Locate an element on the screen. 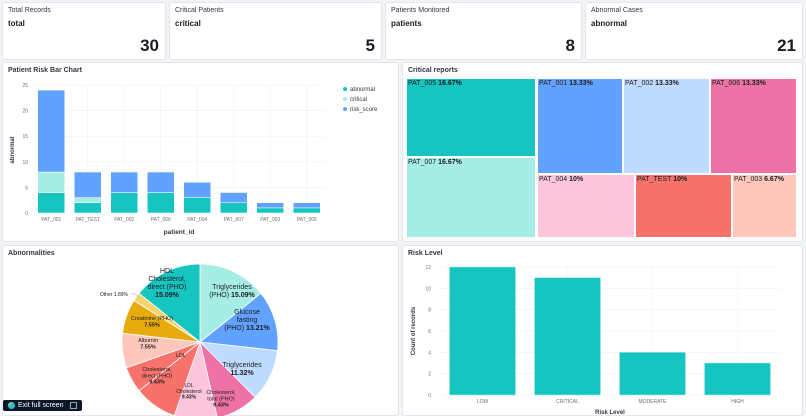  y-tick-label: 12 is located at coordinates (428, 268).